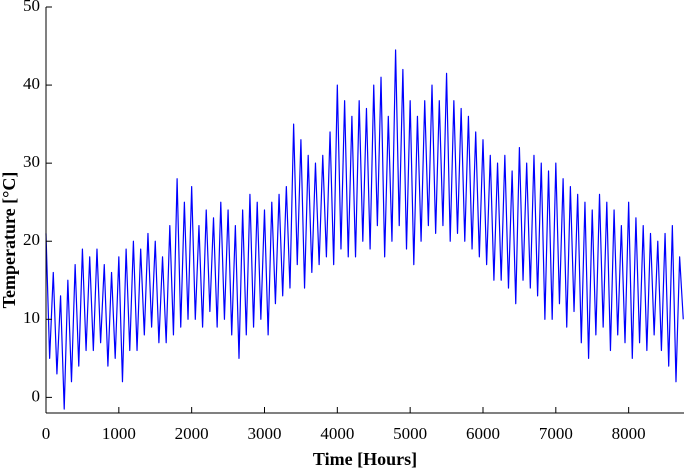 This screenshot has width=685, height=472. Describe the element at coordinates (36, 395) in the screenshot. I see `y-tick-label: 0` at that location.